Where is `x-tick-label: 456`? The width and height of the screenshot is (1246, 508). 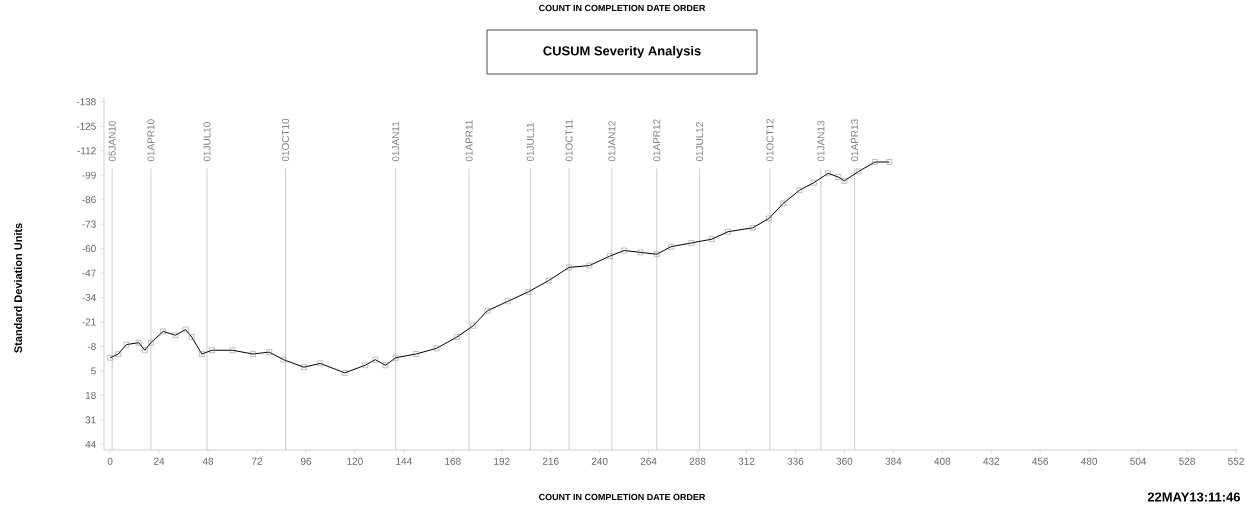 x-tick-label: 456 is located at coordinates (1040, 461).